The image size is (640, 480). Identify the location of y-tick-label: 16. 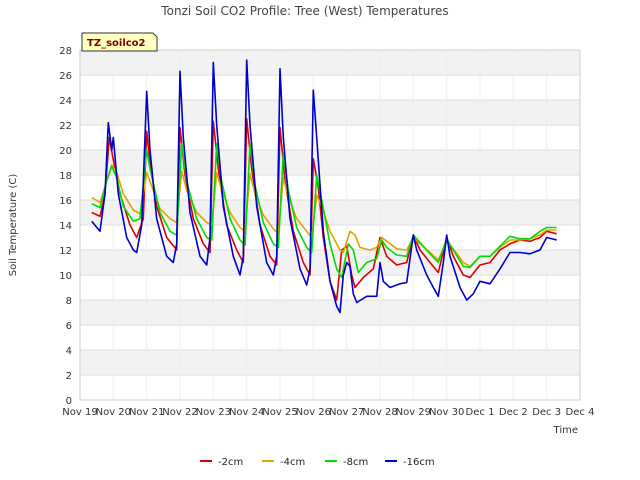
(65, 201).